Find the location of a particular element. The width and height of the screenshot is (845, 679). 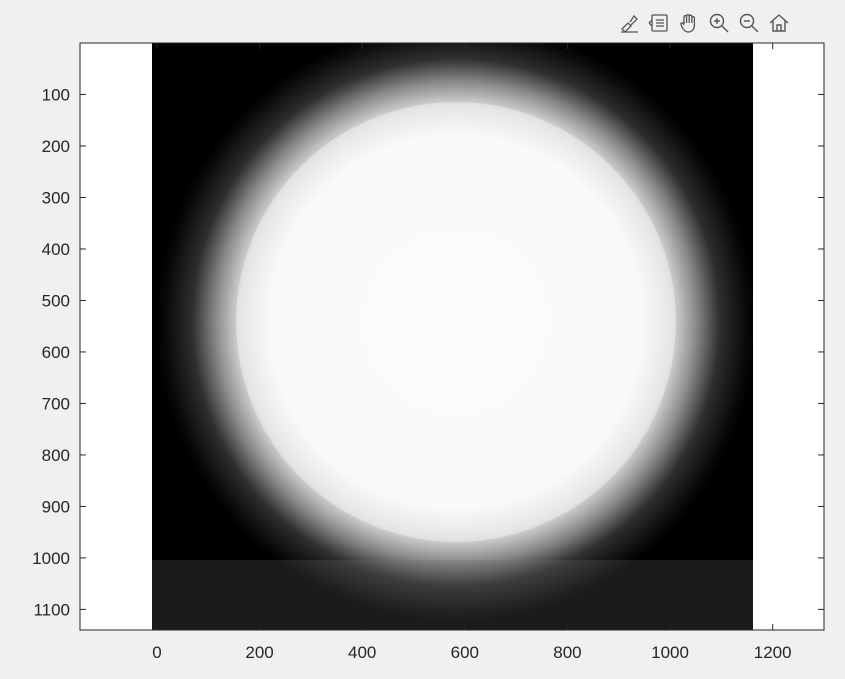

x-tick-label: 600 is located at coordinates (465, 652).